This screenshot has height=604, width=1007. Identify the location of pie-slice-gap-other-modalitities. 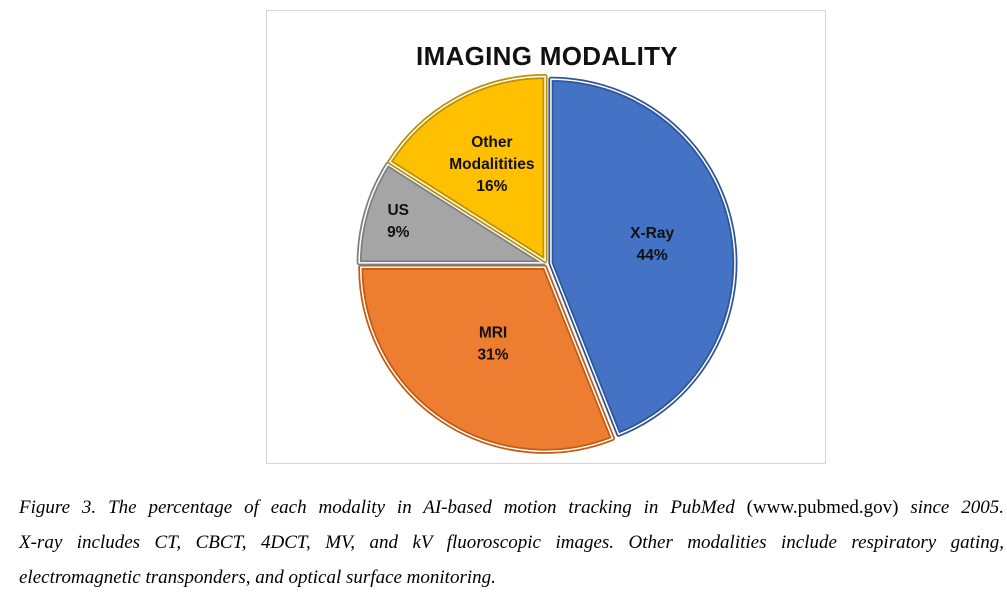
(467, 168).